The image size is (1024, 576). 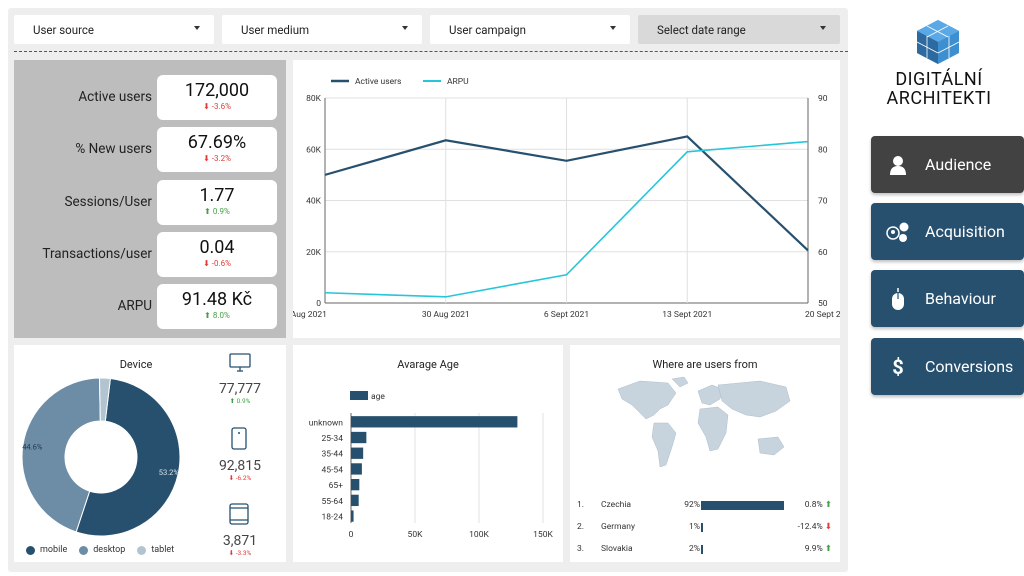 I want to click on mouse-icon, so click(x=898, y=299).